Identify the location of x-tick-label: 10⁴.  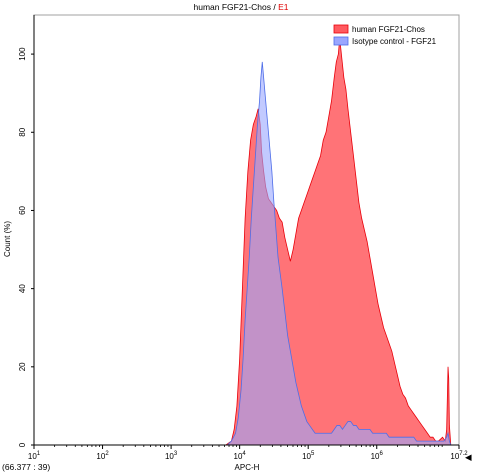
(240, 456).